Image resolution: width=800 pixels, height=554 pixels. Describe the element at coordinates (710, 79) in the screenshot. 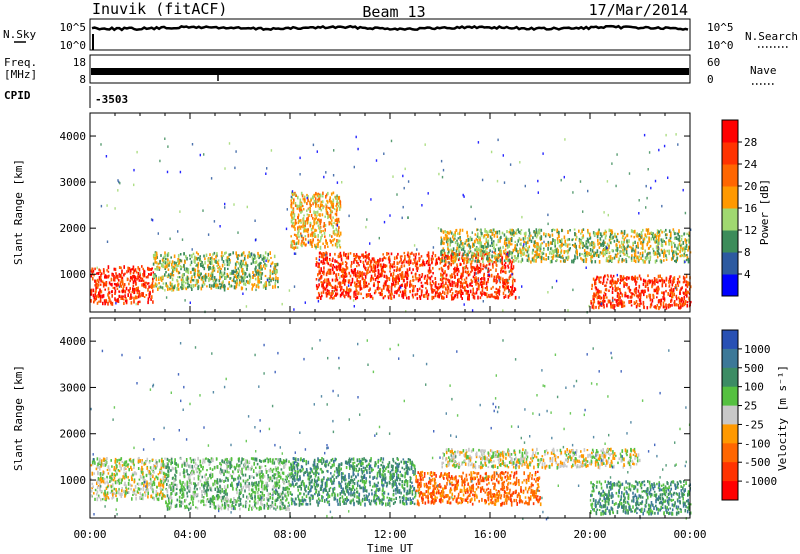

I see `nave-tick-low: 0` at that location.